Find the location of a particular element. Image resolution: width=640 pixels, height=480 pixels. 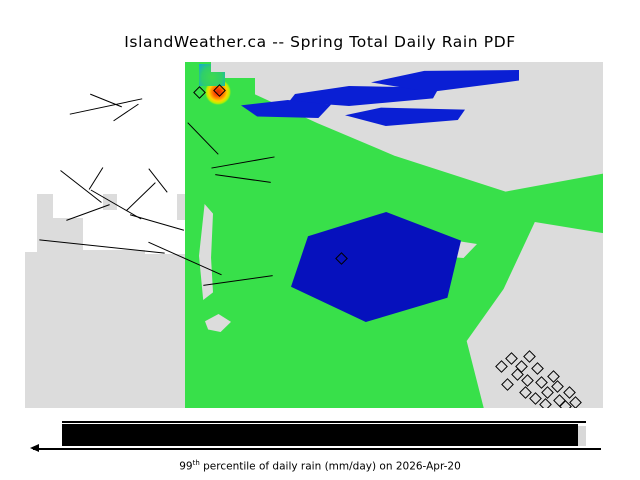

water-channel-georgia is located at coordinates (364, 96).